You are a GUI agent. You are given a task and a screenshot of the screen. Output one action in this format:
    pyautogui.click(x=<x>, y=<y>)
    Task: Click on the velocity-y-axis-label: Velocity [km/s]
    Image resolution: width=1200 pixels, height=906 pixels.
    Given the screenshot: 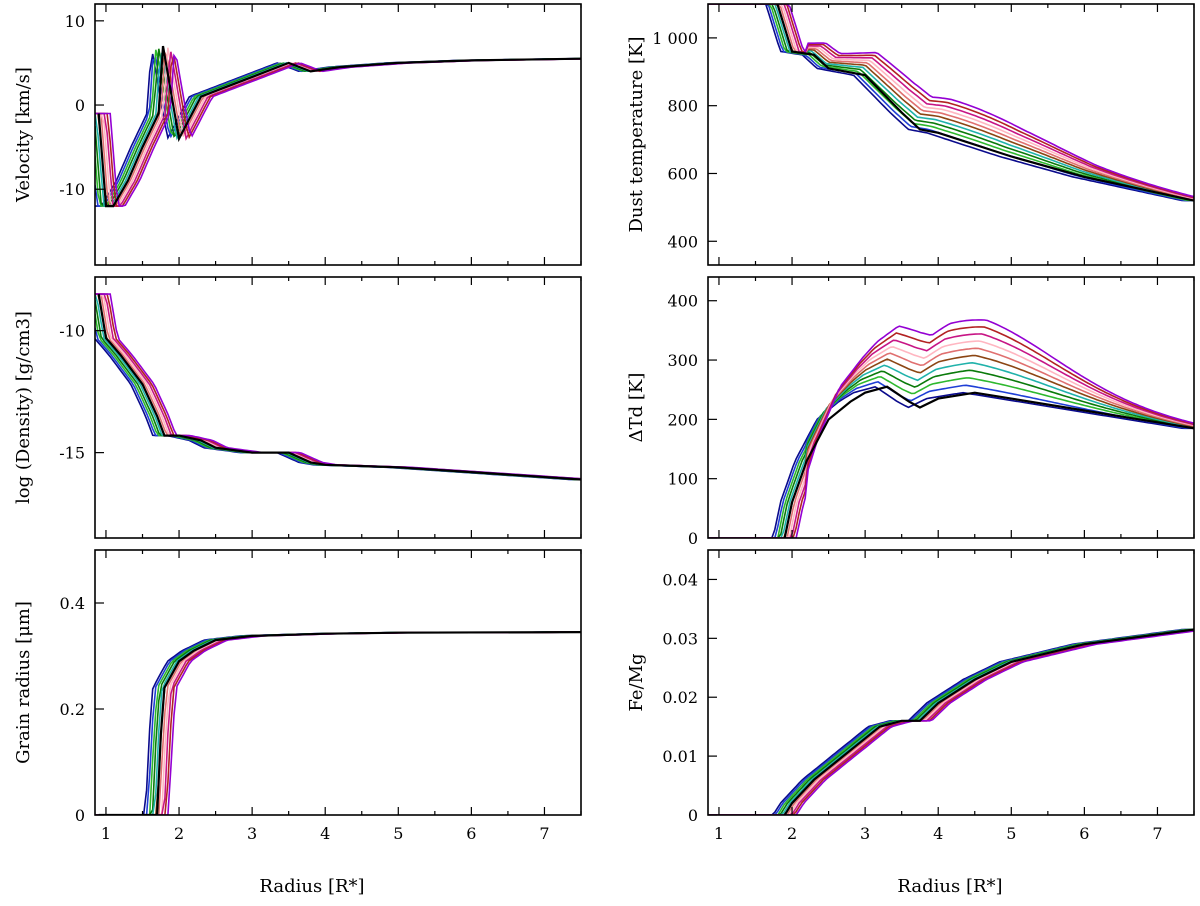 What is the action you would take?
    pyautogui.click(x=23, y=135)
    